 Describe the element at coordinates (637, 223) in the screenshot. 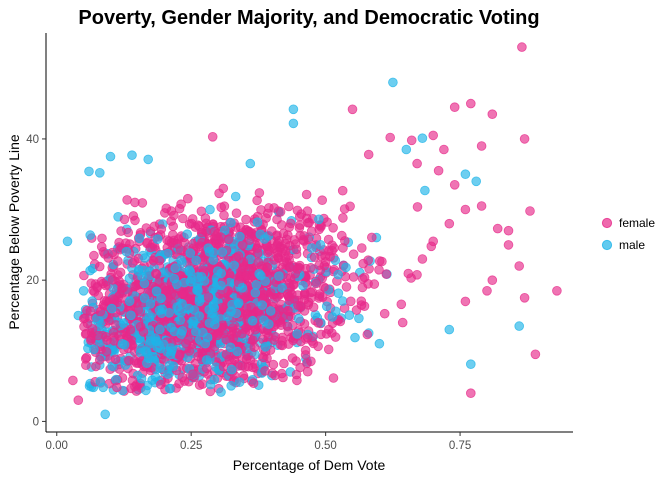

I see `legend-label-female: female` at that location.